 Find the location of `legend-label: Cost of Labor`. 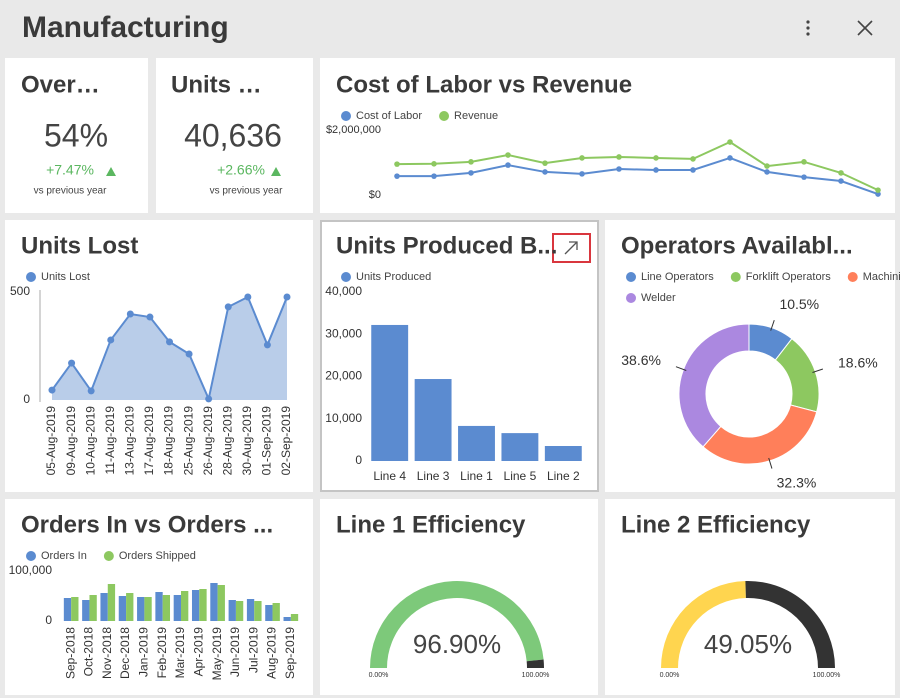

legend-label: Cost of Labor is located at coordinates (389, 116).